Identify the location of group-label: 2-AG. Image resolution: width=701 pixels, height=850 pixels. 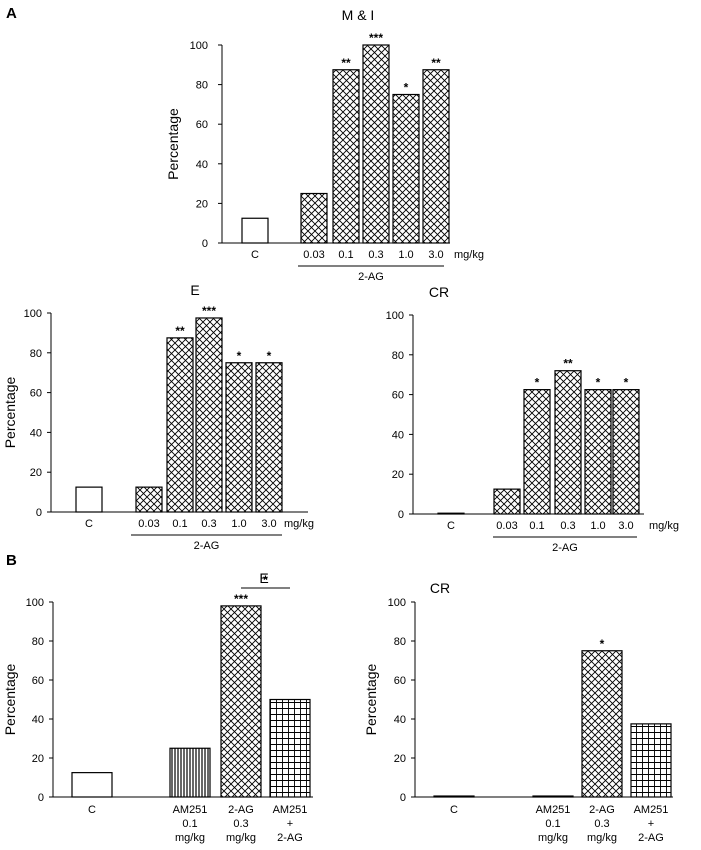
(207, 546).